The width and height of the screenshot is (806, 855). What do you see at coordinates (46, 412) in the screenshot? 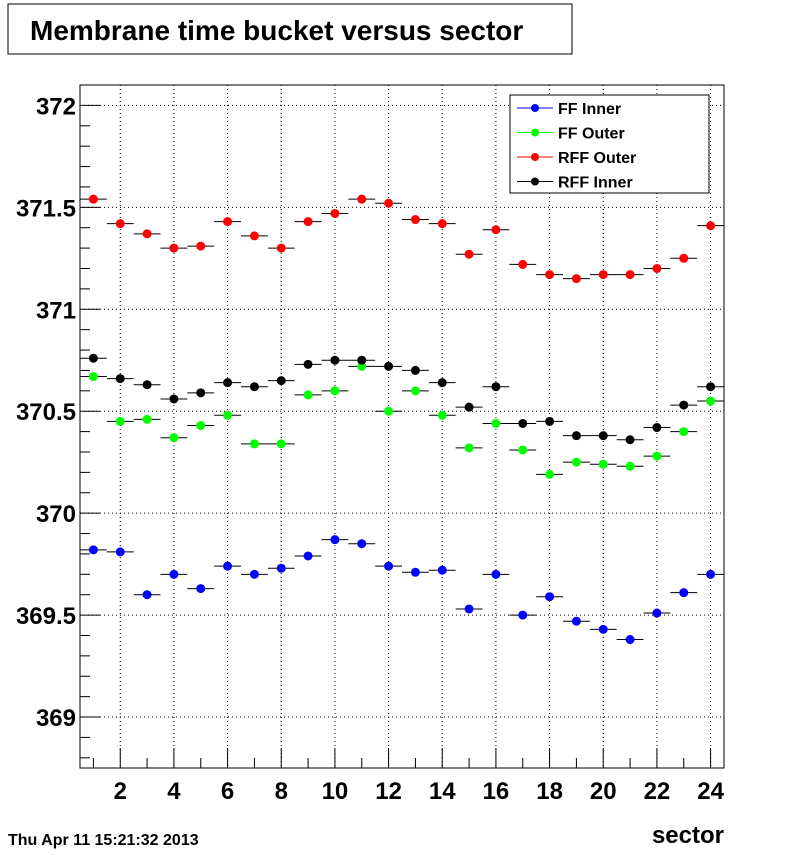
I see `y-tick-label: 370.5` at bounding box center [46, 412].